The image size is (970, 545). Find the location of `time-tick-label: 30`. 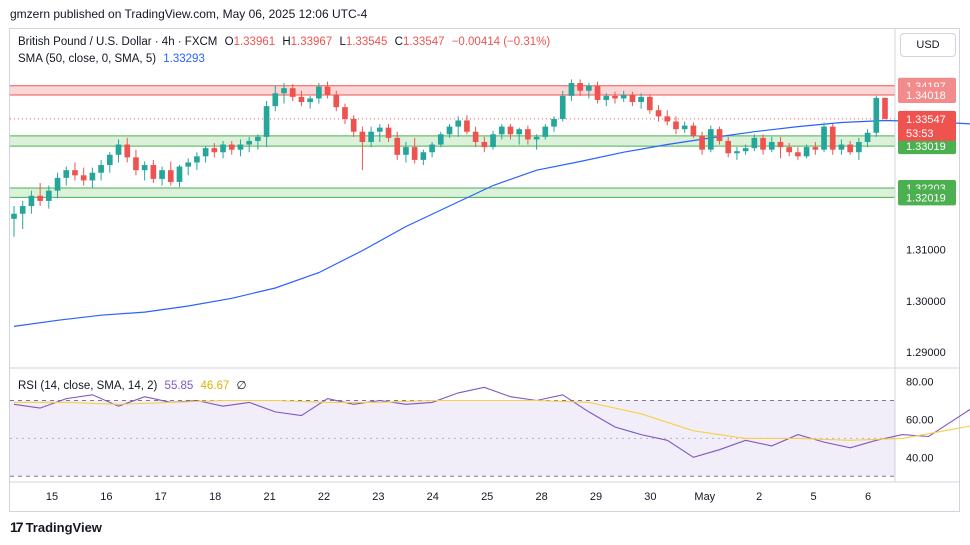

time-tick-label: 30 is located at coordinates (650, 497).